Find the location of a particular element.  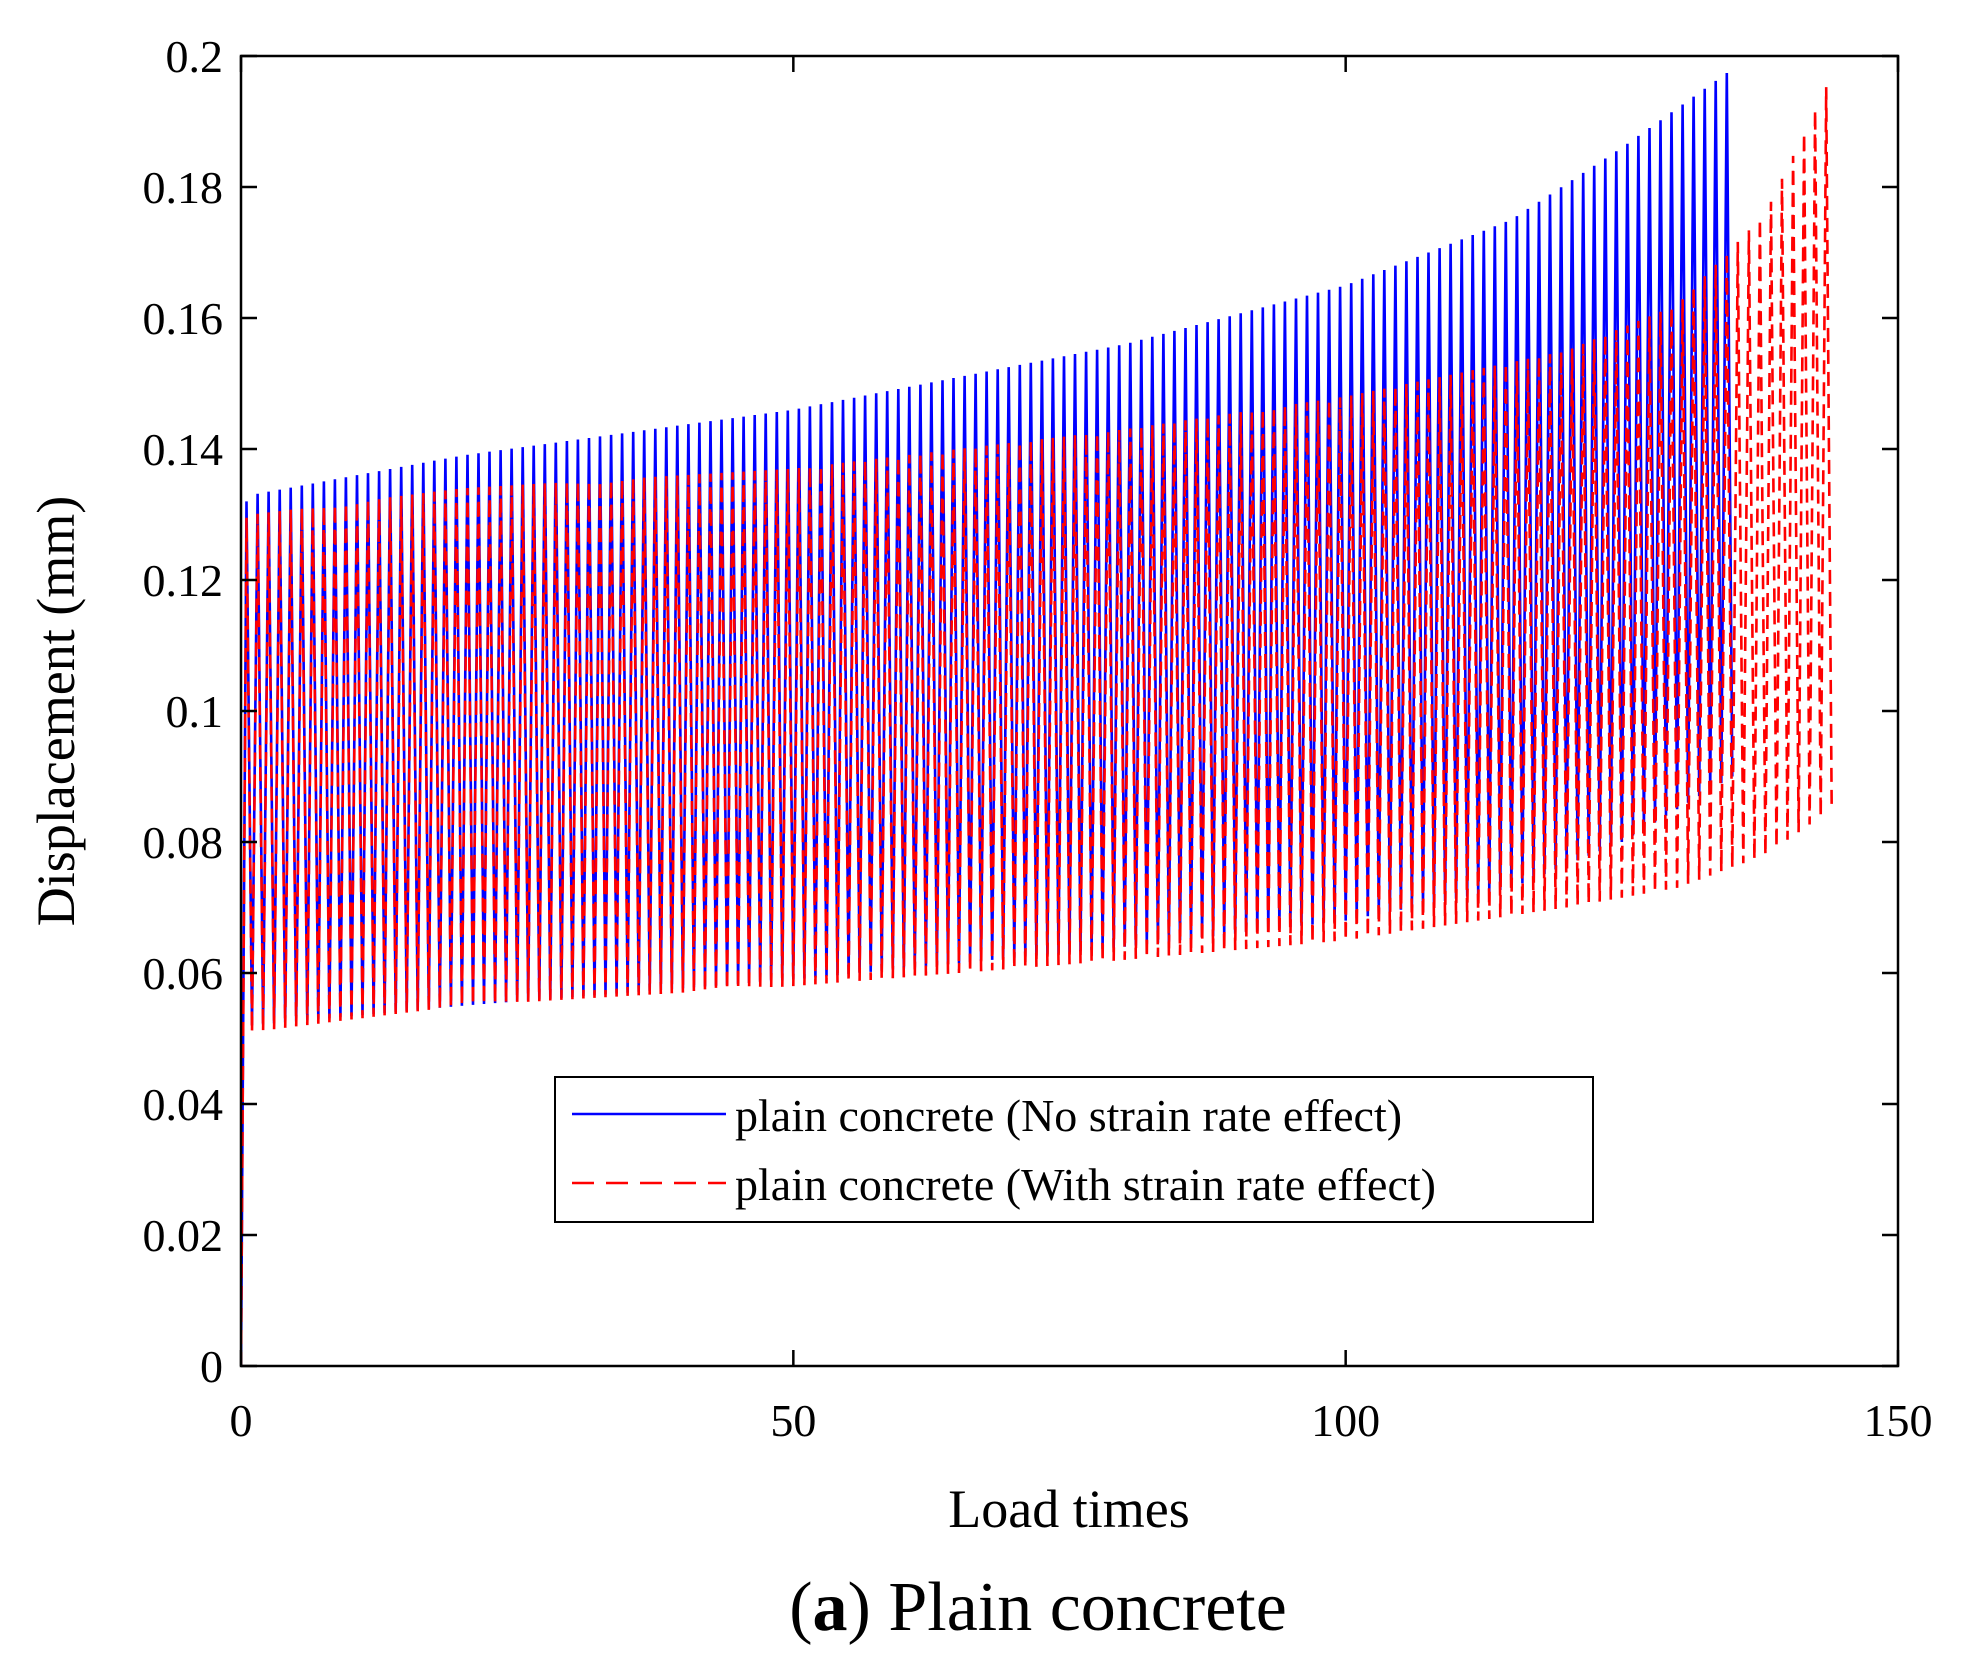

x-tick-label: 50 is located at coordinates (793, 1420).